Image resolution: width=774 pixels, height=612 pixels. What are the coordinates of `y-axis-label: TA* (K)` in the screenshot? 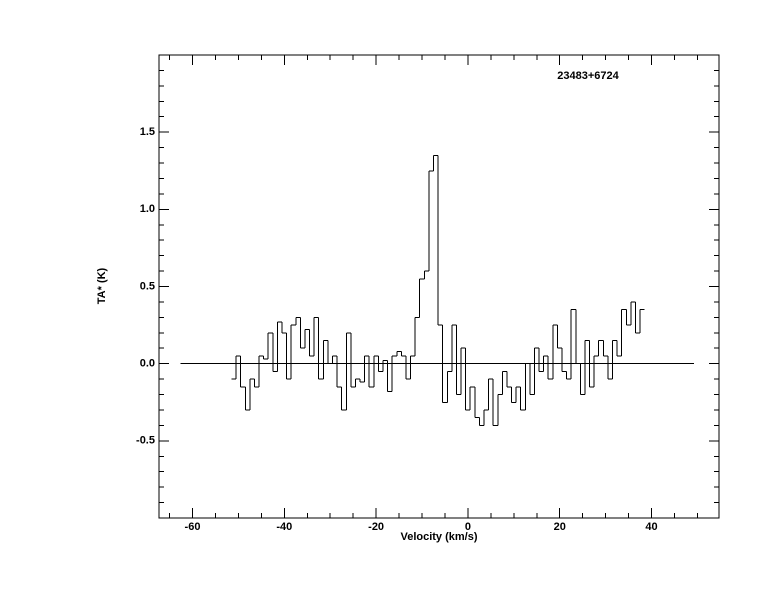 It's located at (102, 285).